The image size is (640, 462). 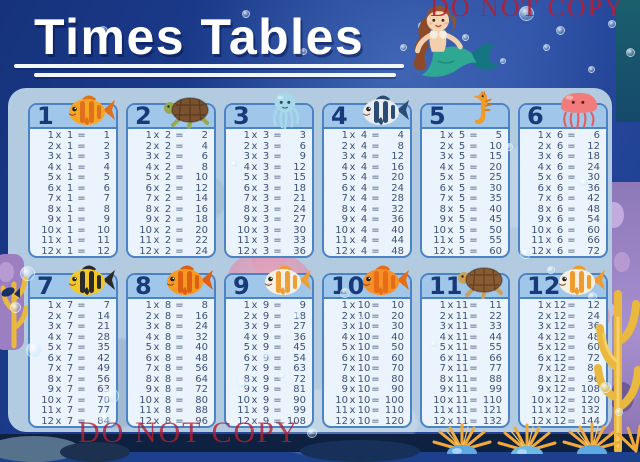 What do you see at coordinates (78, 389) in the screenshot?
I see `equation-row: 9 x 7 = 63` at bounding box center [78, 389].